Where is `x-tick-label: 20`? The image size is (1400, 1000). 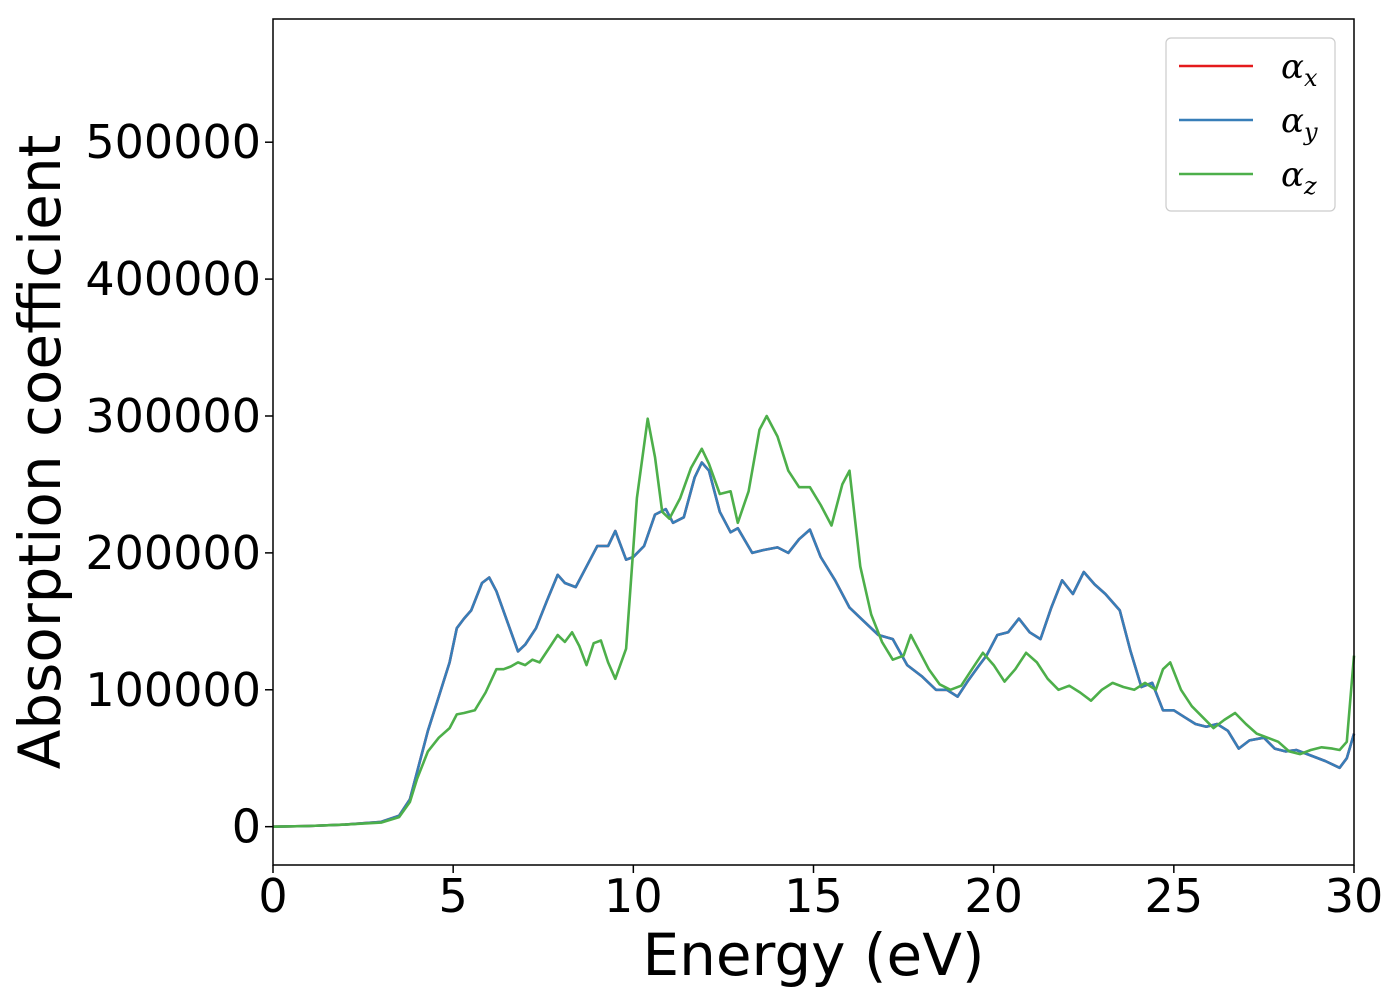 x-tick-label: 20 is located at coordinates (993, 896).